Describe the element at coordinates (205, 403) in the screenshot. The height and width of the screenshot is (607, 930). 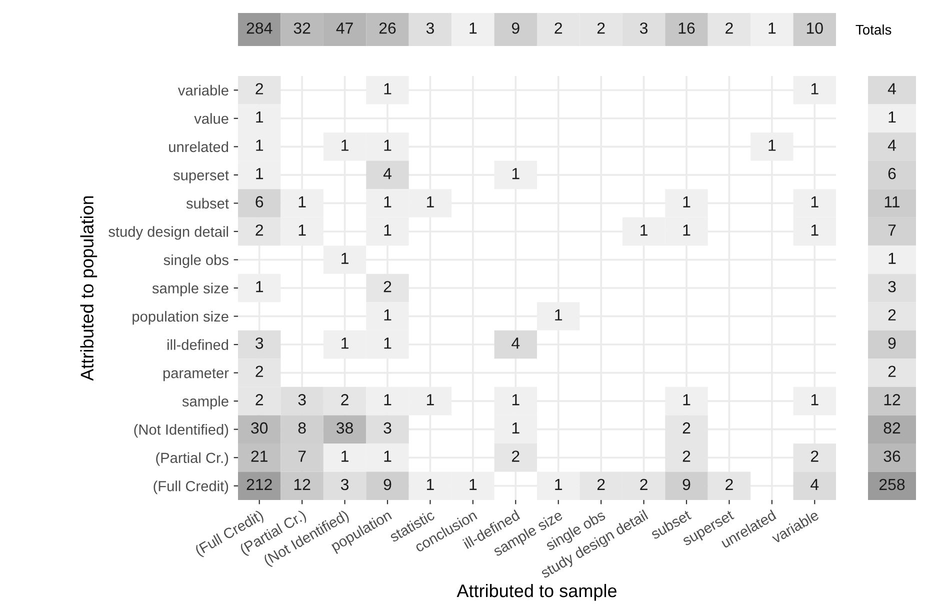
I see `y-tick-label: sample` at that location.